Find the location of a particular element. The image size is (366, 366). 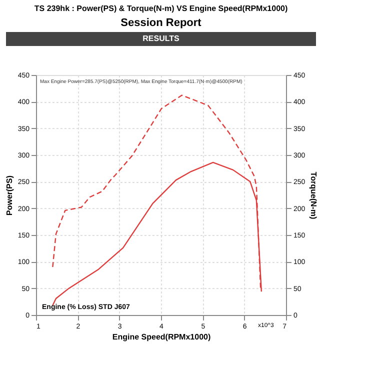

x-axis-title: Engine Speed(RPMx1000) is located at coordinates (161, 337).